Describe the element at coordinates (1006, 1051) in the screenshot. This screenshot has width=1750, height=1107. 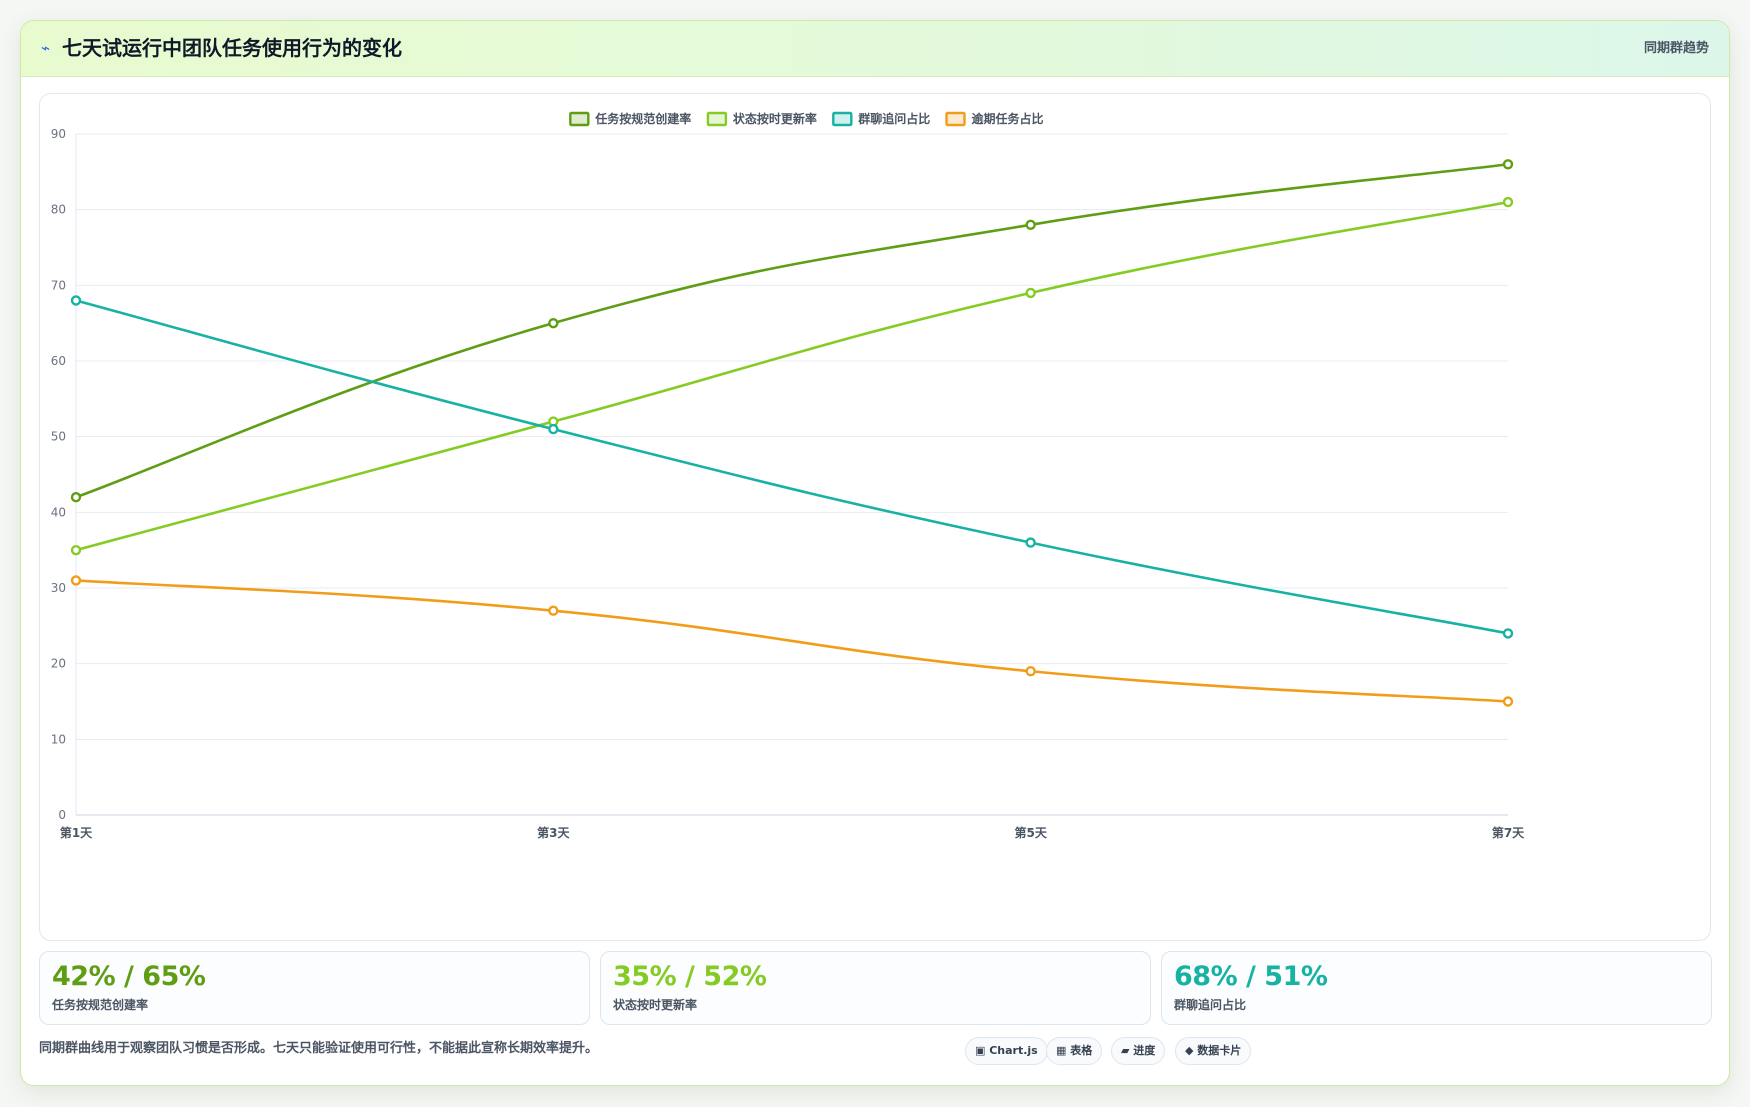
I see `tag-chartjs: ▣ Chart.js` at that location.